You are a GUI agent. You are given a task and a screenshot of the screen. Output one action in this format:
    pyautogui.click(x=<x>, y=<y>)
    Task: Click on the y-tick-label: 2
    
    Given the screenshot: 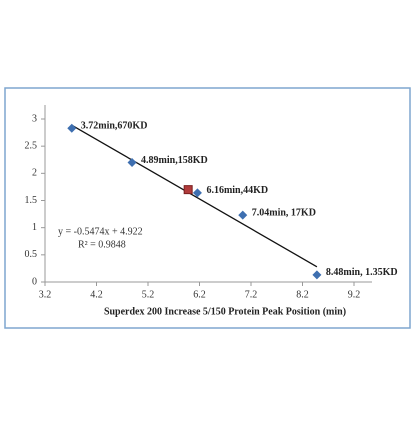 What is the action you would take?
    pyautogui.click(x=34, y=173)
    